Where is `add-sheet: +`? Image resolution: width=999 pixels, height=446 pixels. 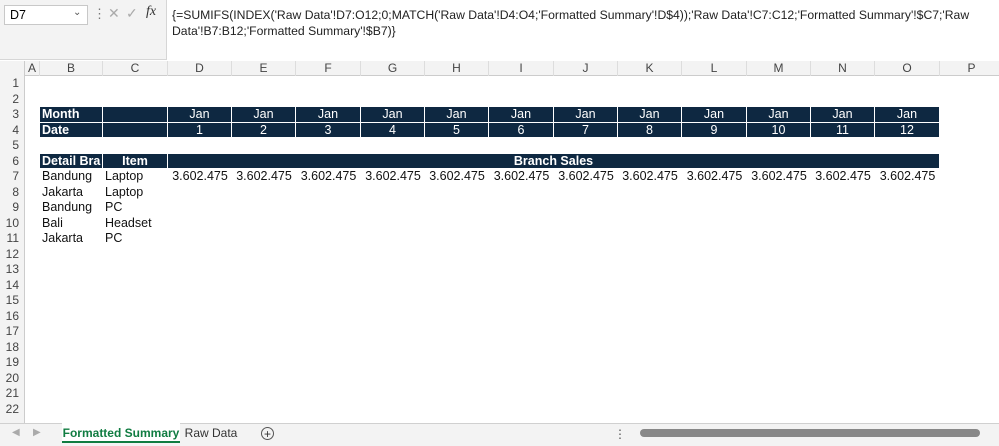
add-sheet: + is located at coordinates (267, 433).